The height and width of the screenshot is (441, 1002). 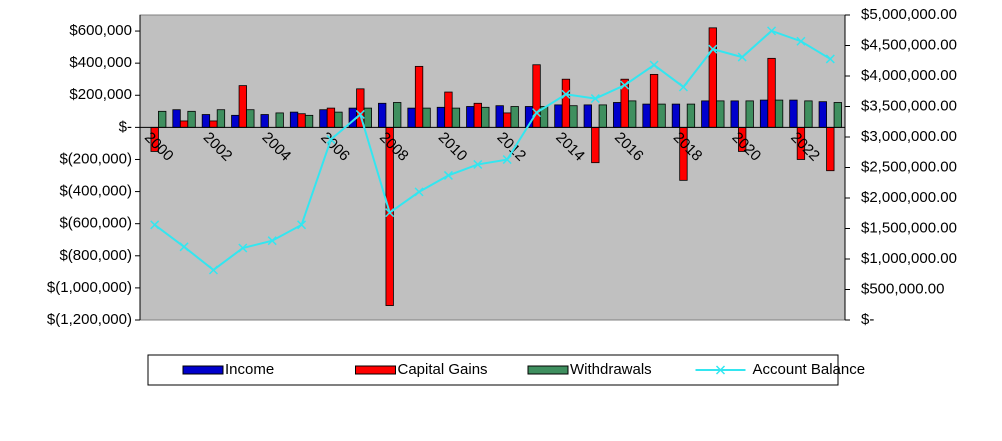 I want to click on y2-tick-label: $2,000,000.00, so click(x=909, y=197).